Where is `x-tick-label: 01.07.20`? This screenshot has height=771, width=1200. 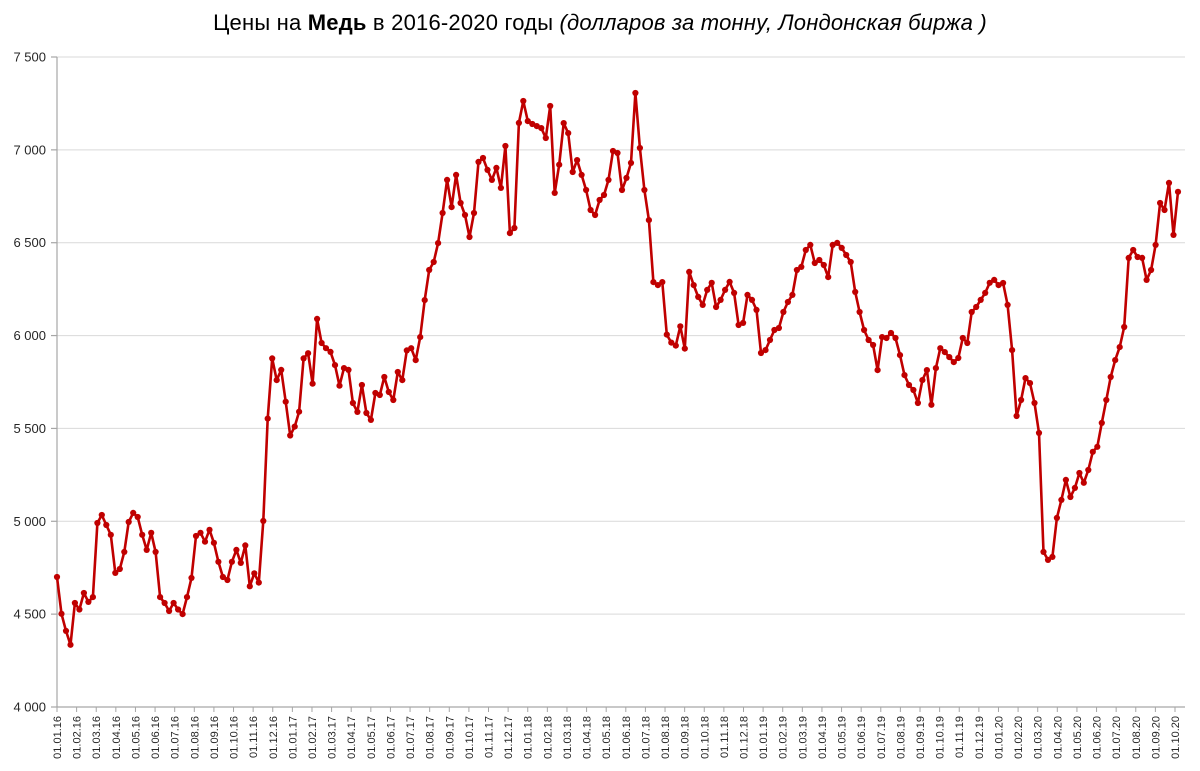 x-tick-label: 01.07.20 is located at coordinates (1117, 737).